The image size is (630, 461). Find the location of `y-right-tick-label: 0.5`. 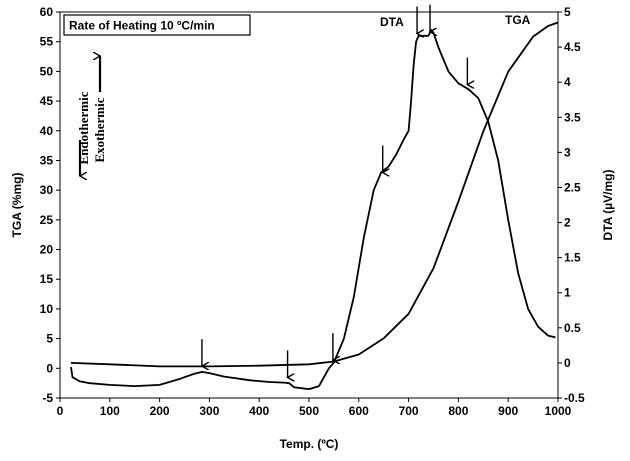

y-right-tick-label: 0.5 is located at coordinates (572, 328).